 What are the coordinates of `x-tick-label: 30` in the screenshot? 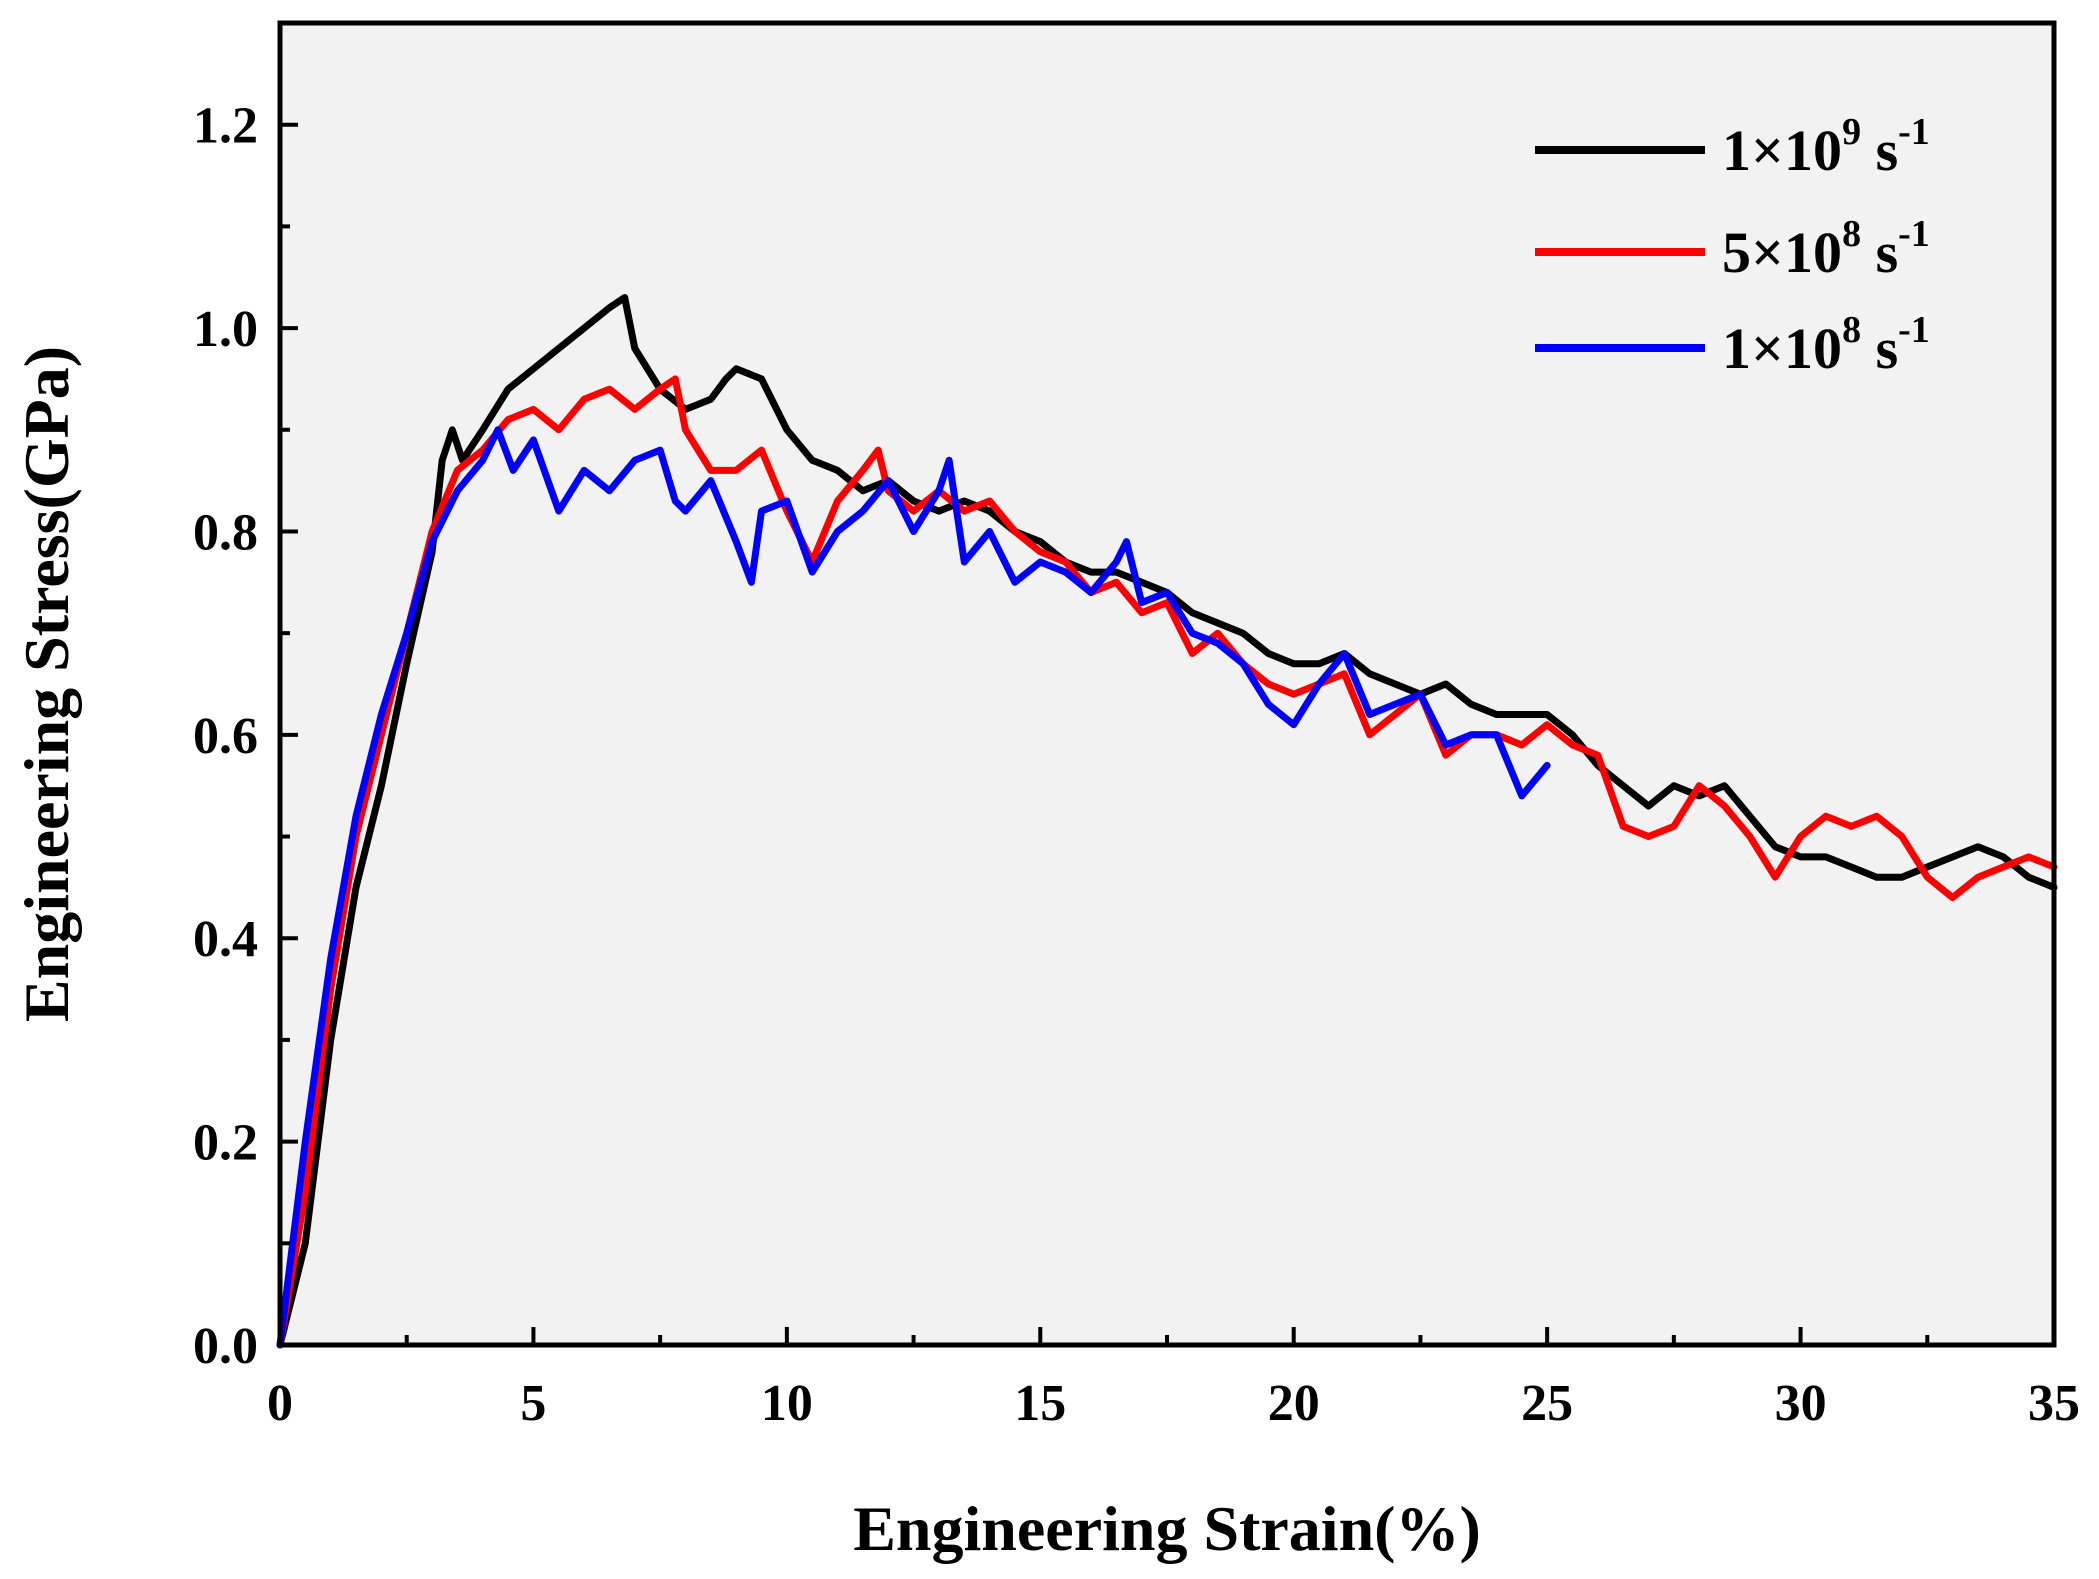 It's located at (1801, 1403).